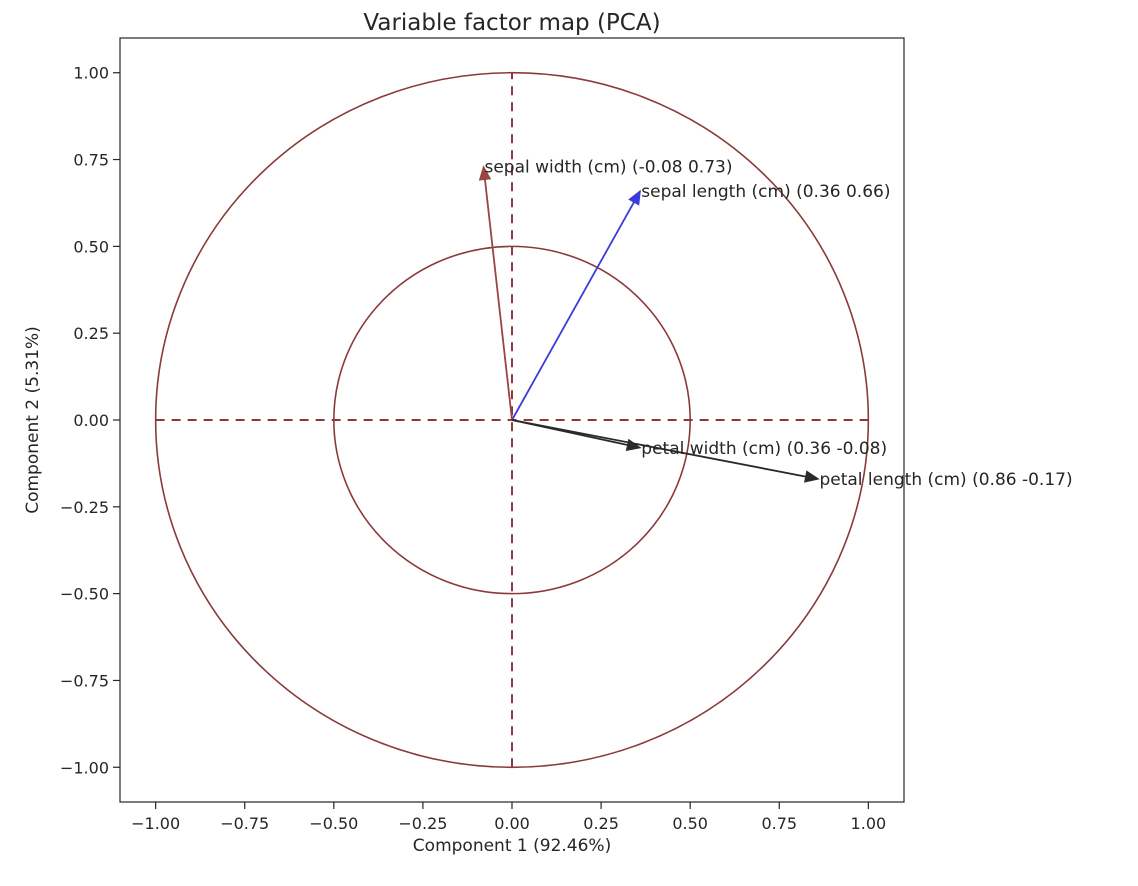  I want to click on y-axis-ticks: −1.00 −0.75 −0.50 −0.25 0.00 0.25 0.50 0.75 1.00, so click(90, 420).